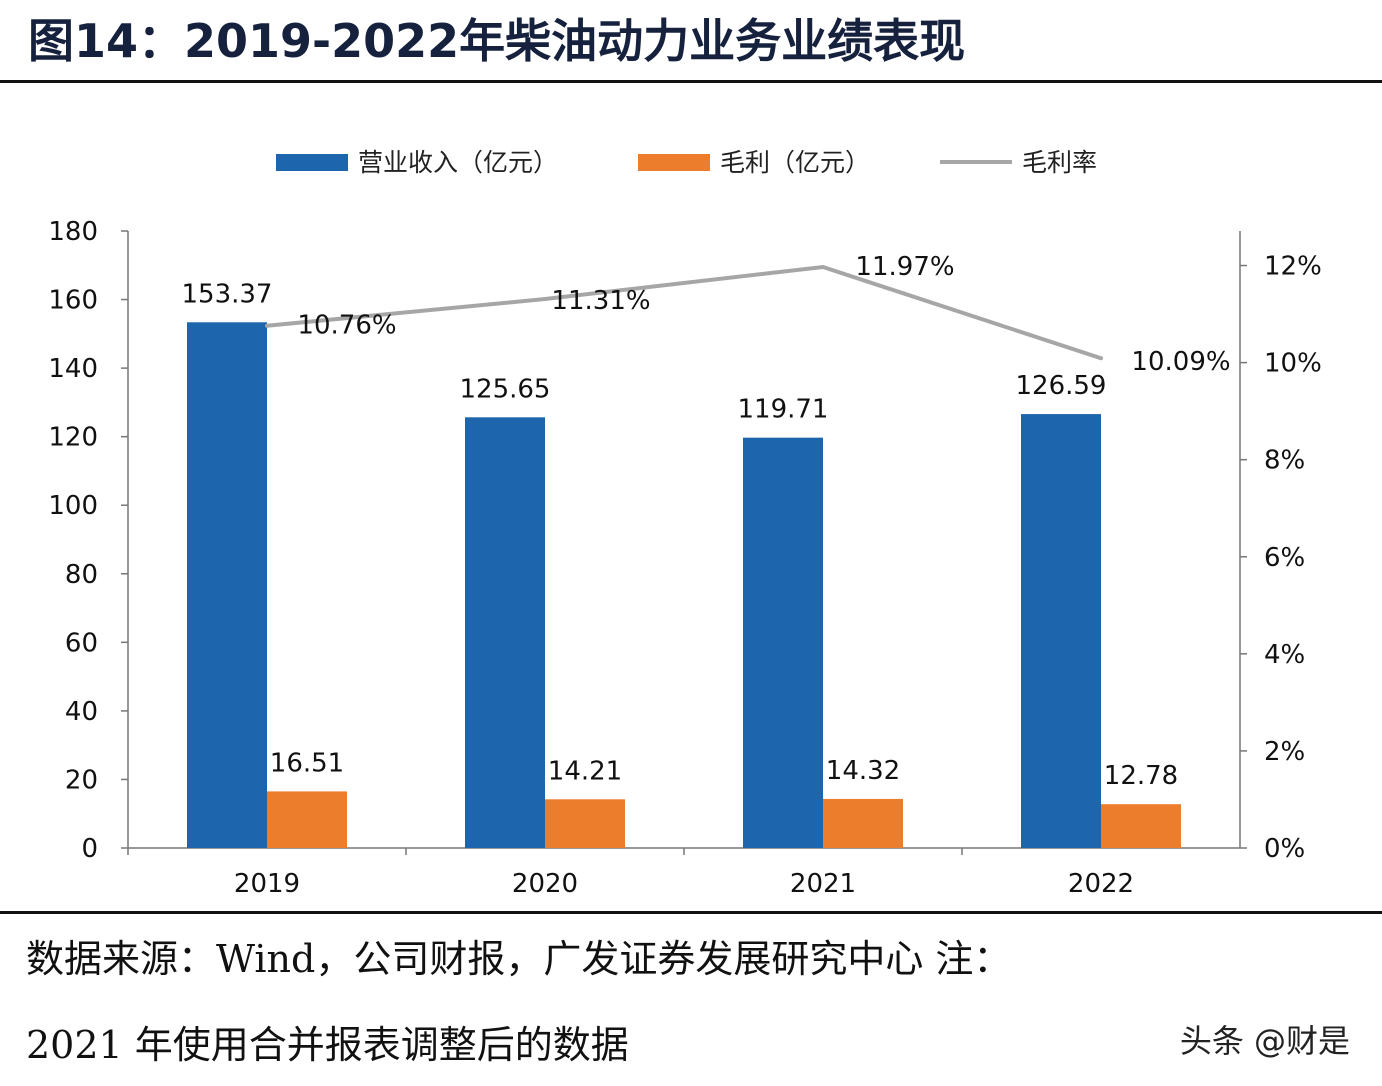 The image size is (1382, 1086). I want to click on margin-label: 10.76%, so click(346, 326).